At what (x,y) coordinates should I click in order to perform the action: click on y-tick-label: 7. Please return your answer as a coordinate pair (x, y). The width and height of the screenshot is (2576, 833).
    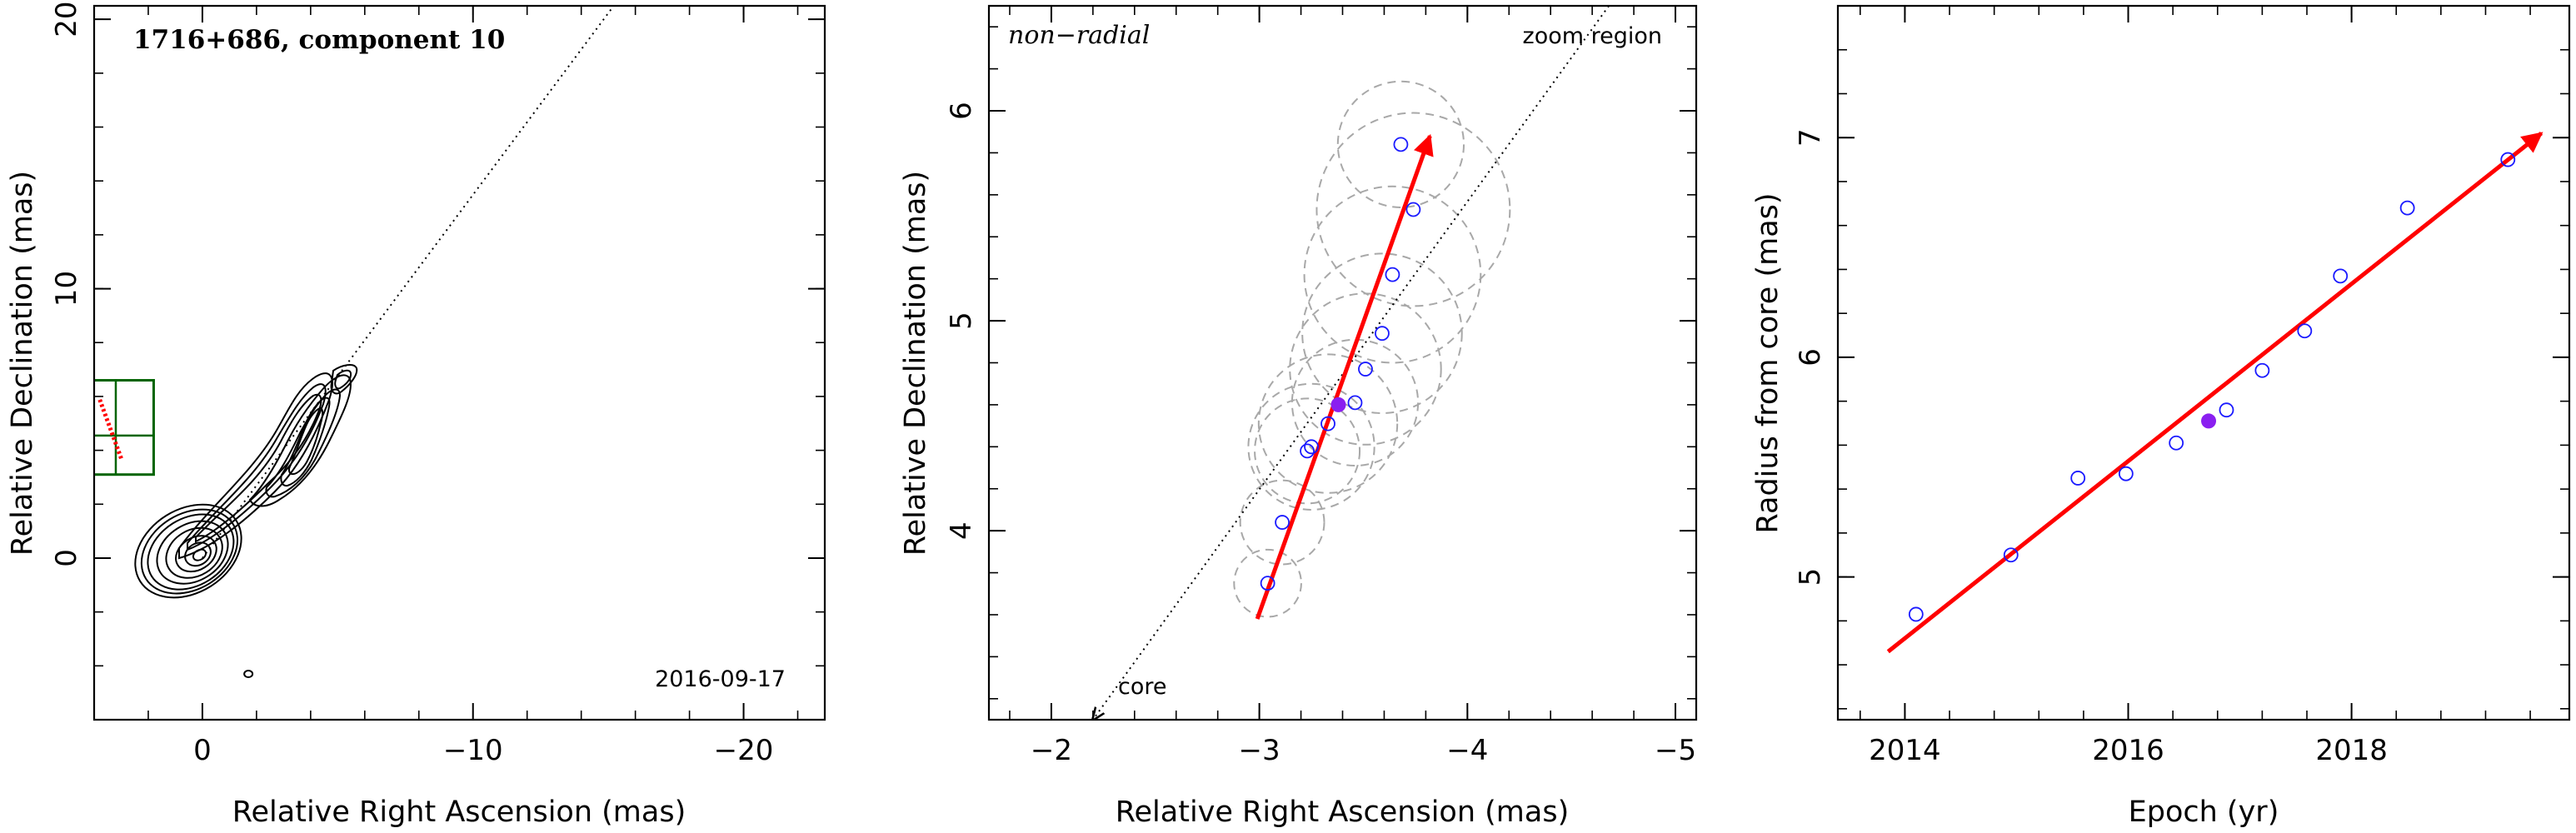
    Looking at the image, I should click on (1810, 137).